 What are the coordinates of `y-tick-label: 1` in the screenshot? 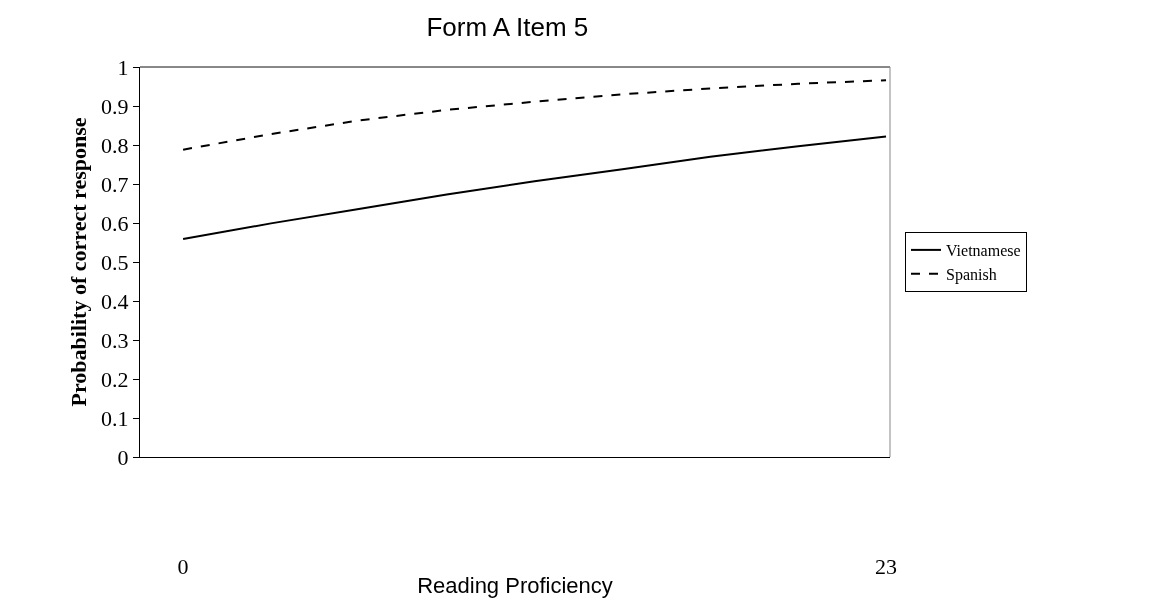 It's located at (123, 67).